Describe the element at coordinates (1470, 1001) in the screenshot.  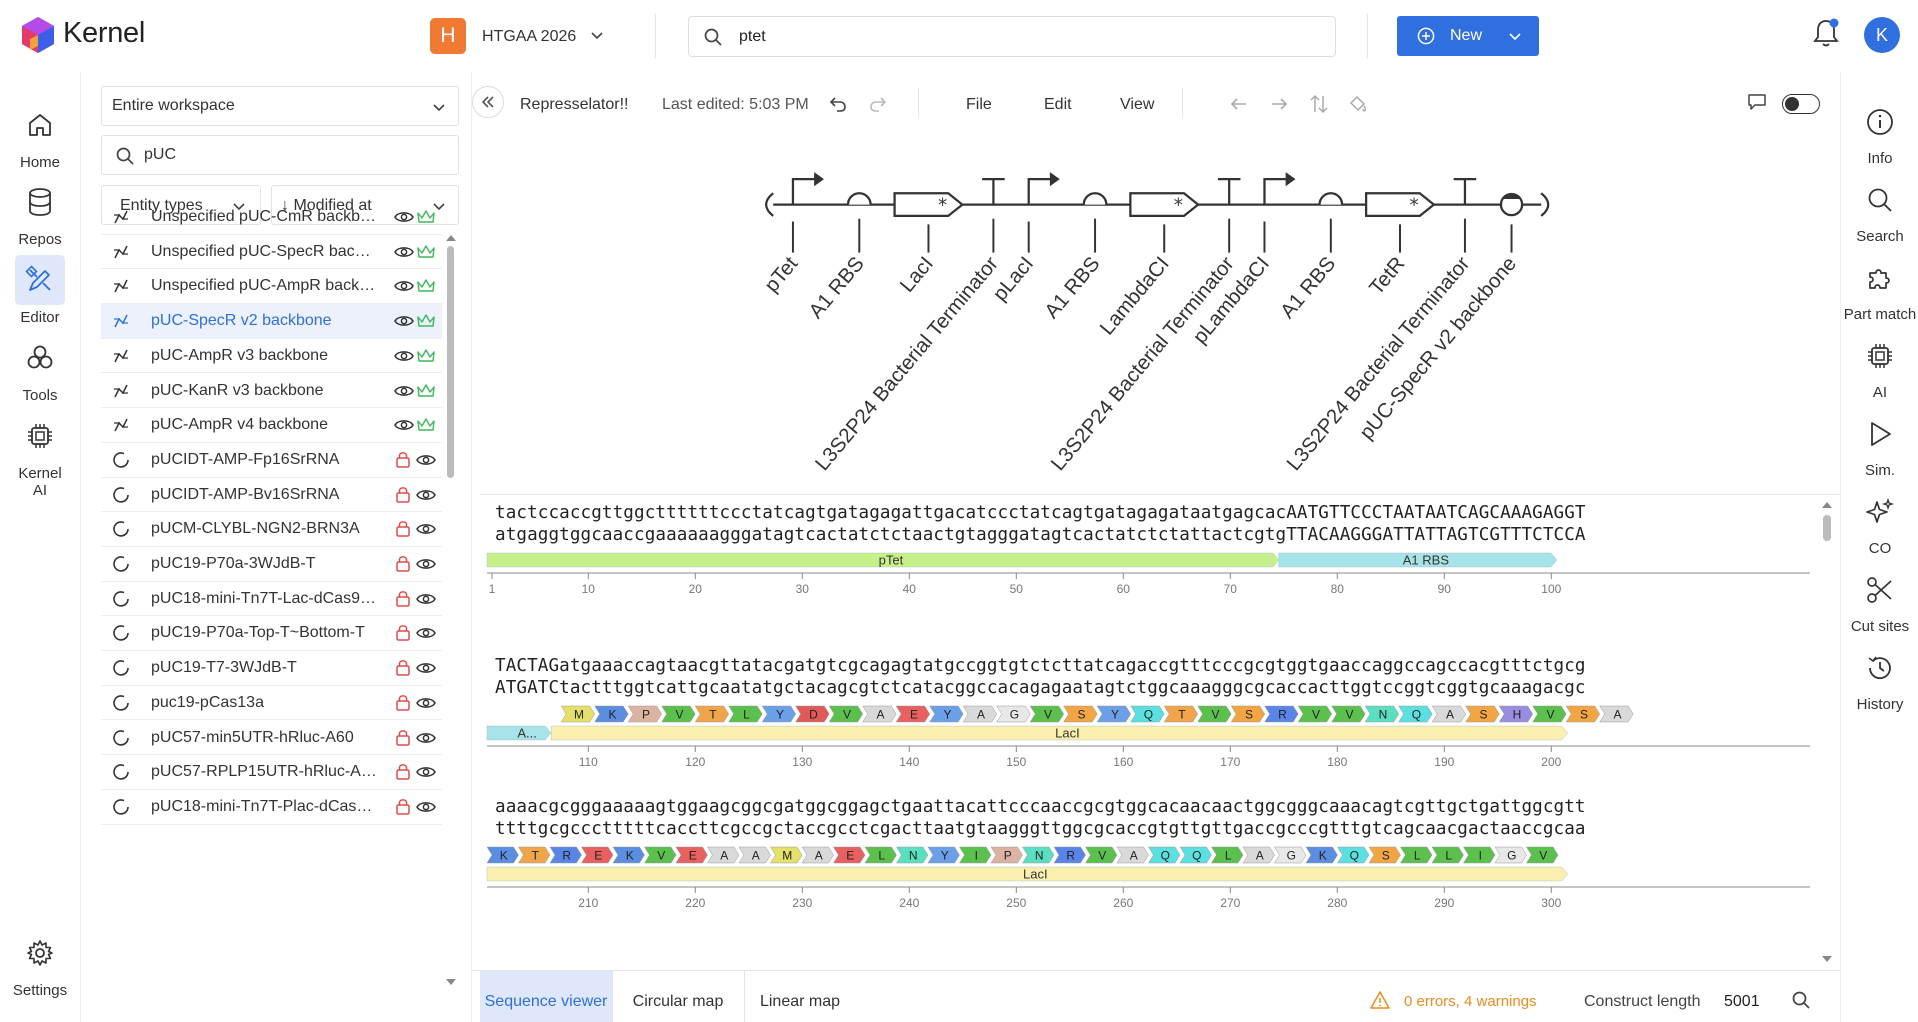
I see `validation-status: 0 errors, 4 warnings` at that location.